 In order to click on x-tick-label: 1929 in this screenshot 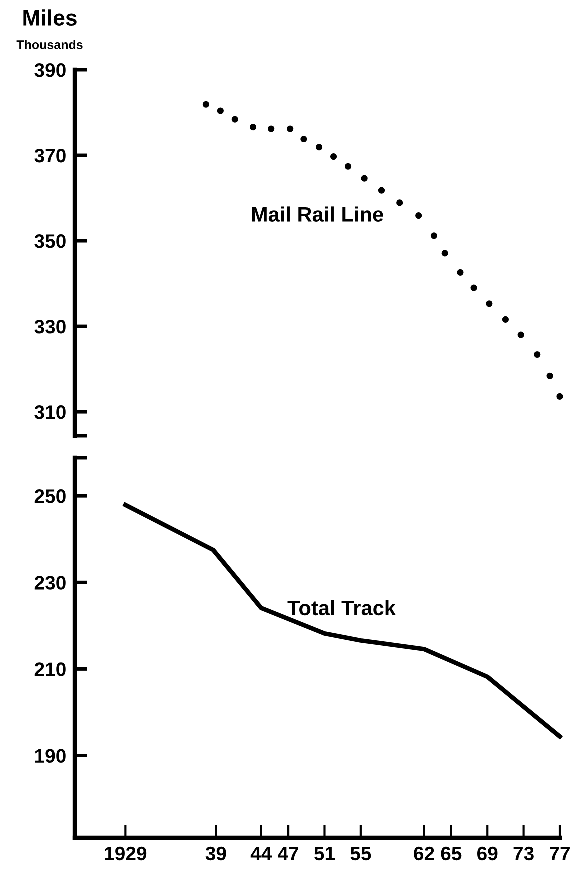, I will do `click(126, 853)`.